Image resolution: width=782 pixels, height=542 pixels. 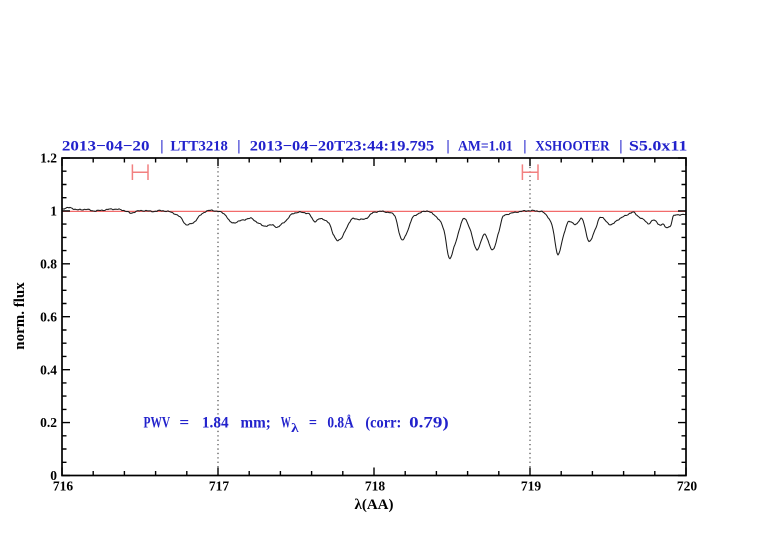 I want to click on svg-text: 1, so click(x=53, y=211).